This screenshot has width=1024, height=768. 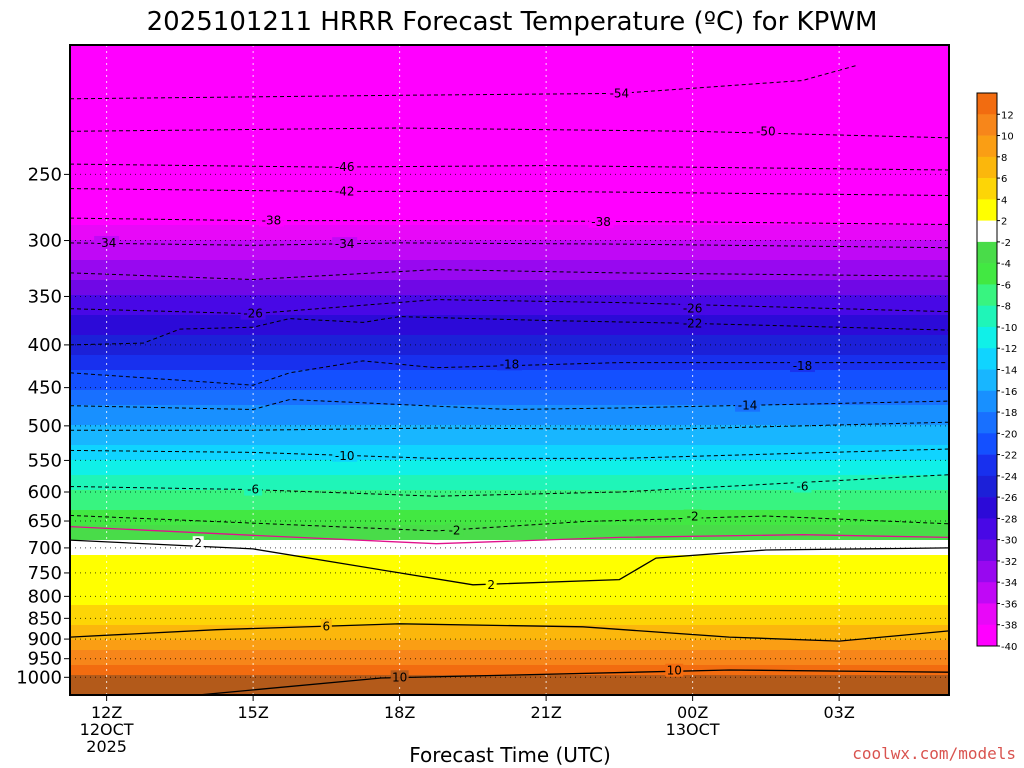 I want to click on contour-label: -34, so click(x=345, y=244).